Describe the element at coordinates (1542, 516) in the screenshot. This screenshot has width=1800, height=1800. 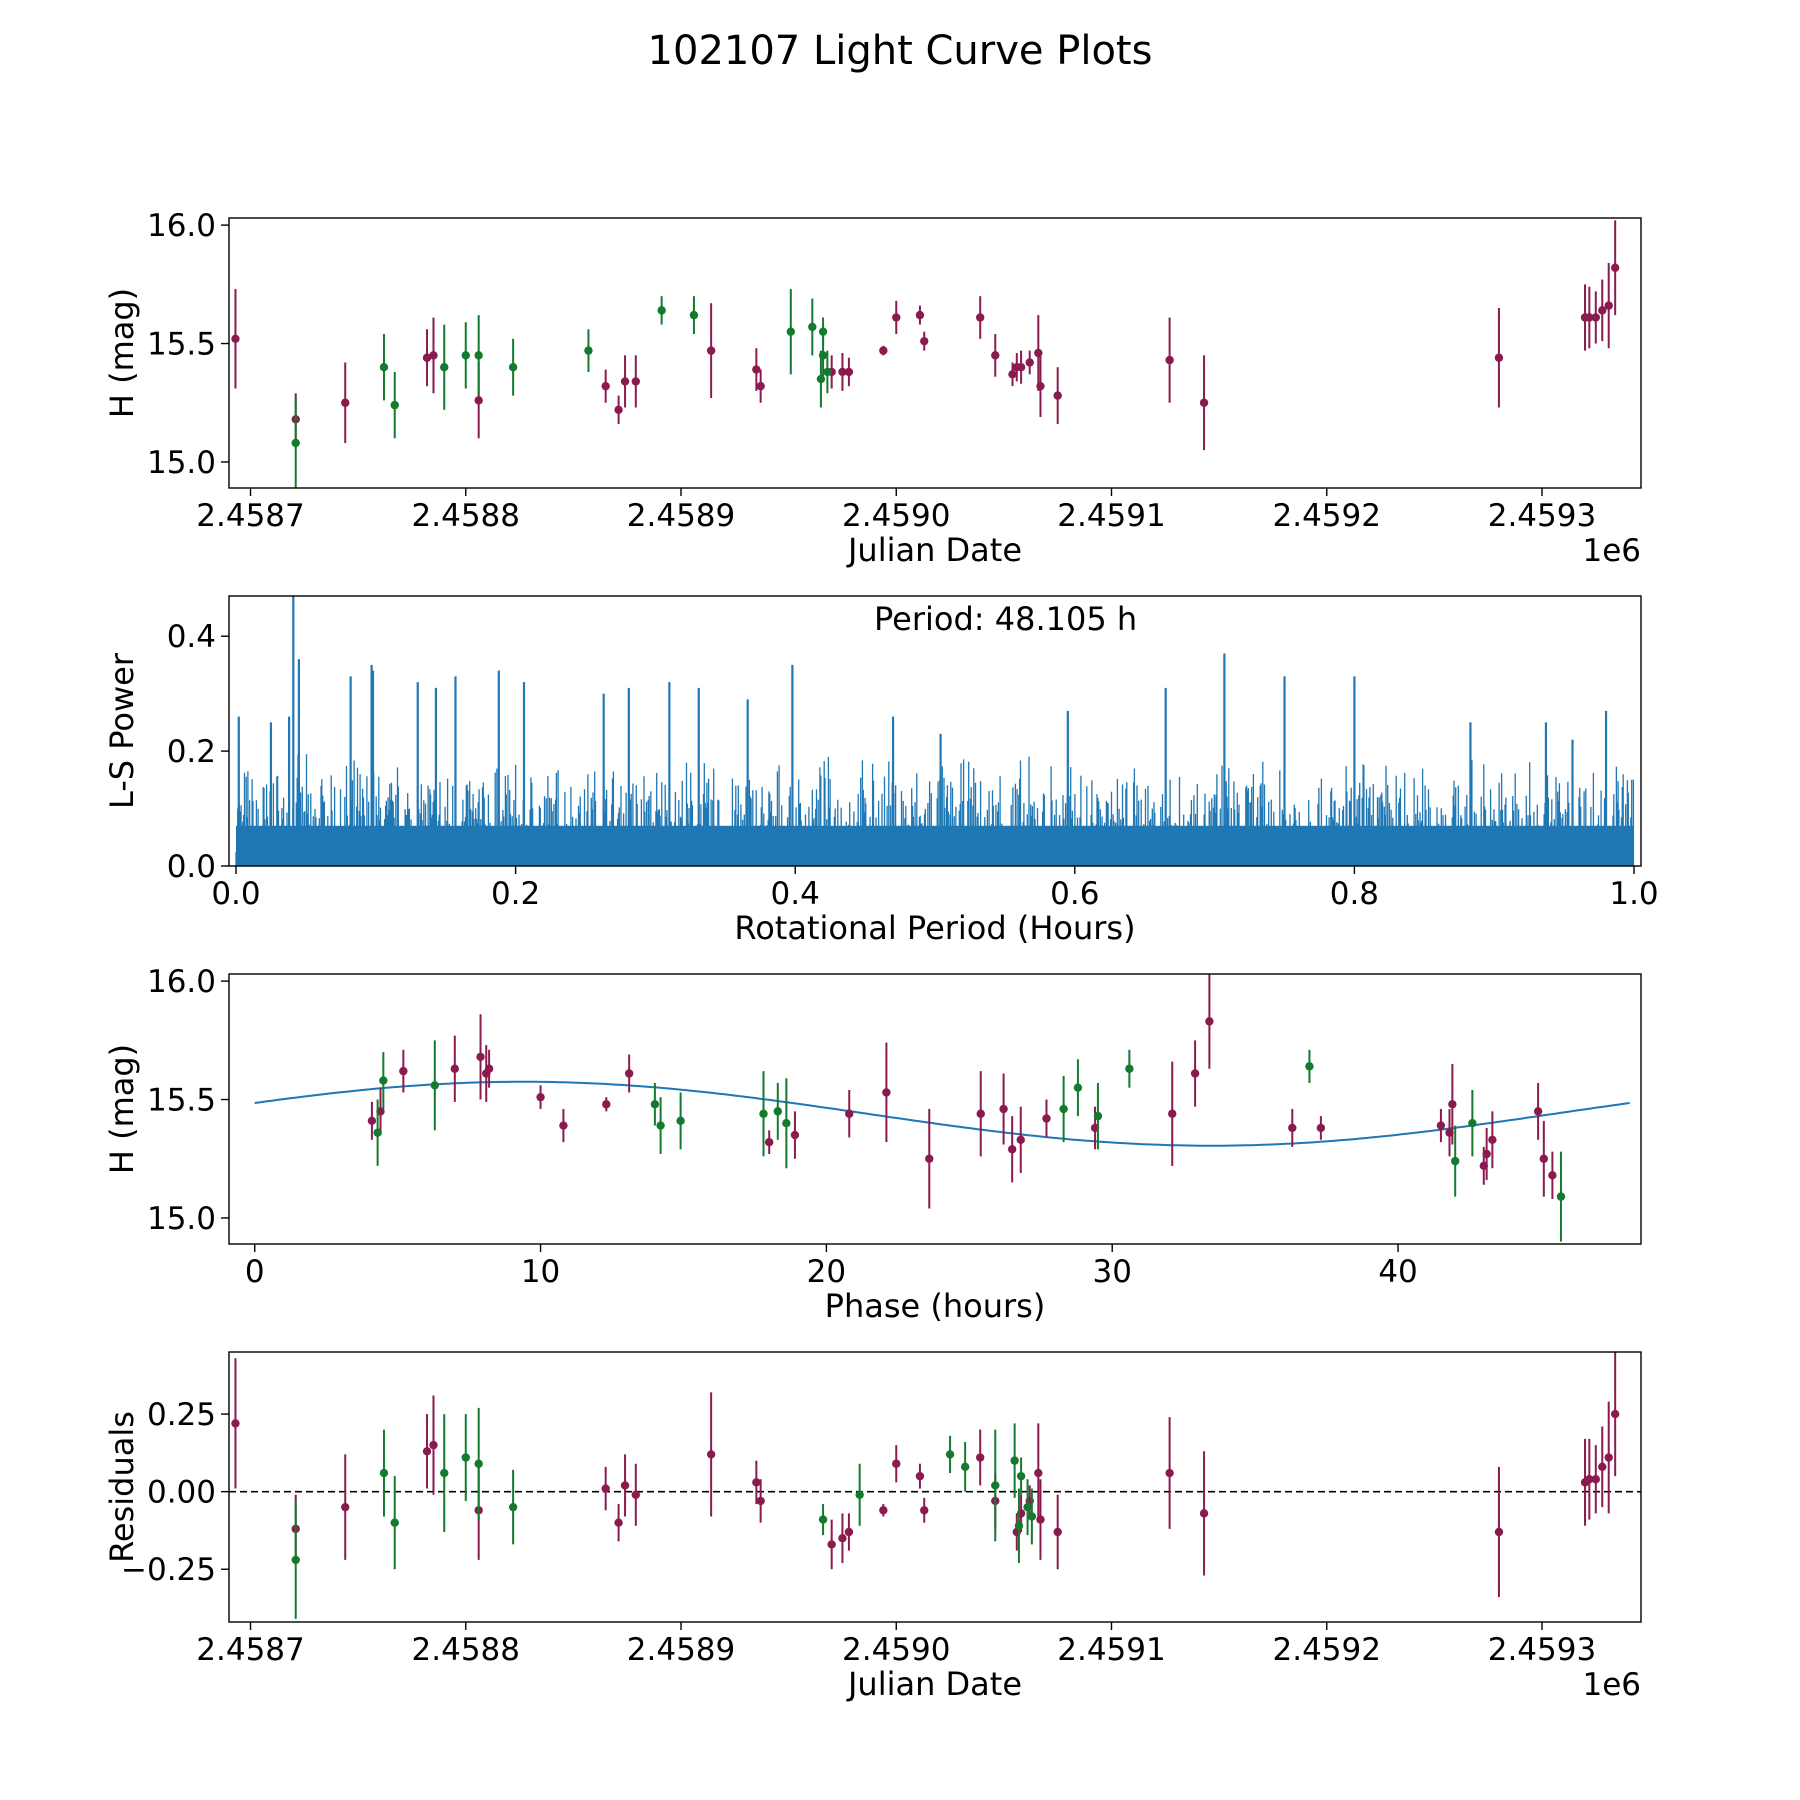
I see `x-tick-label: 2.4593` at that location.